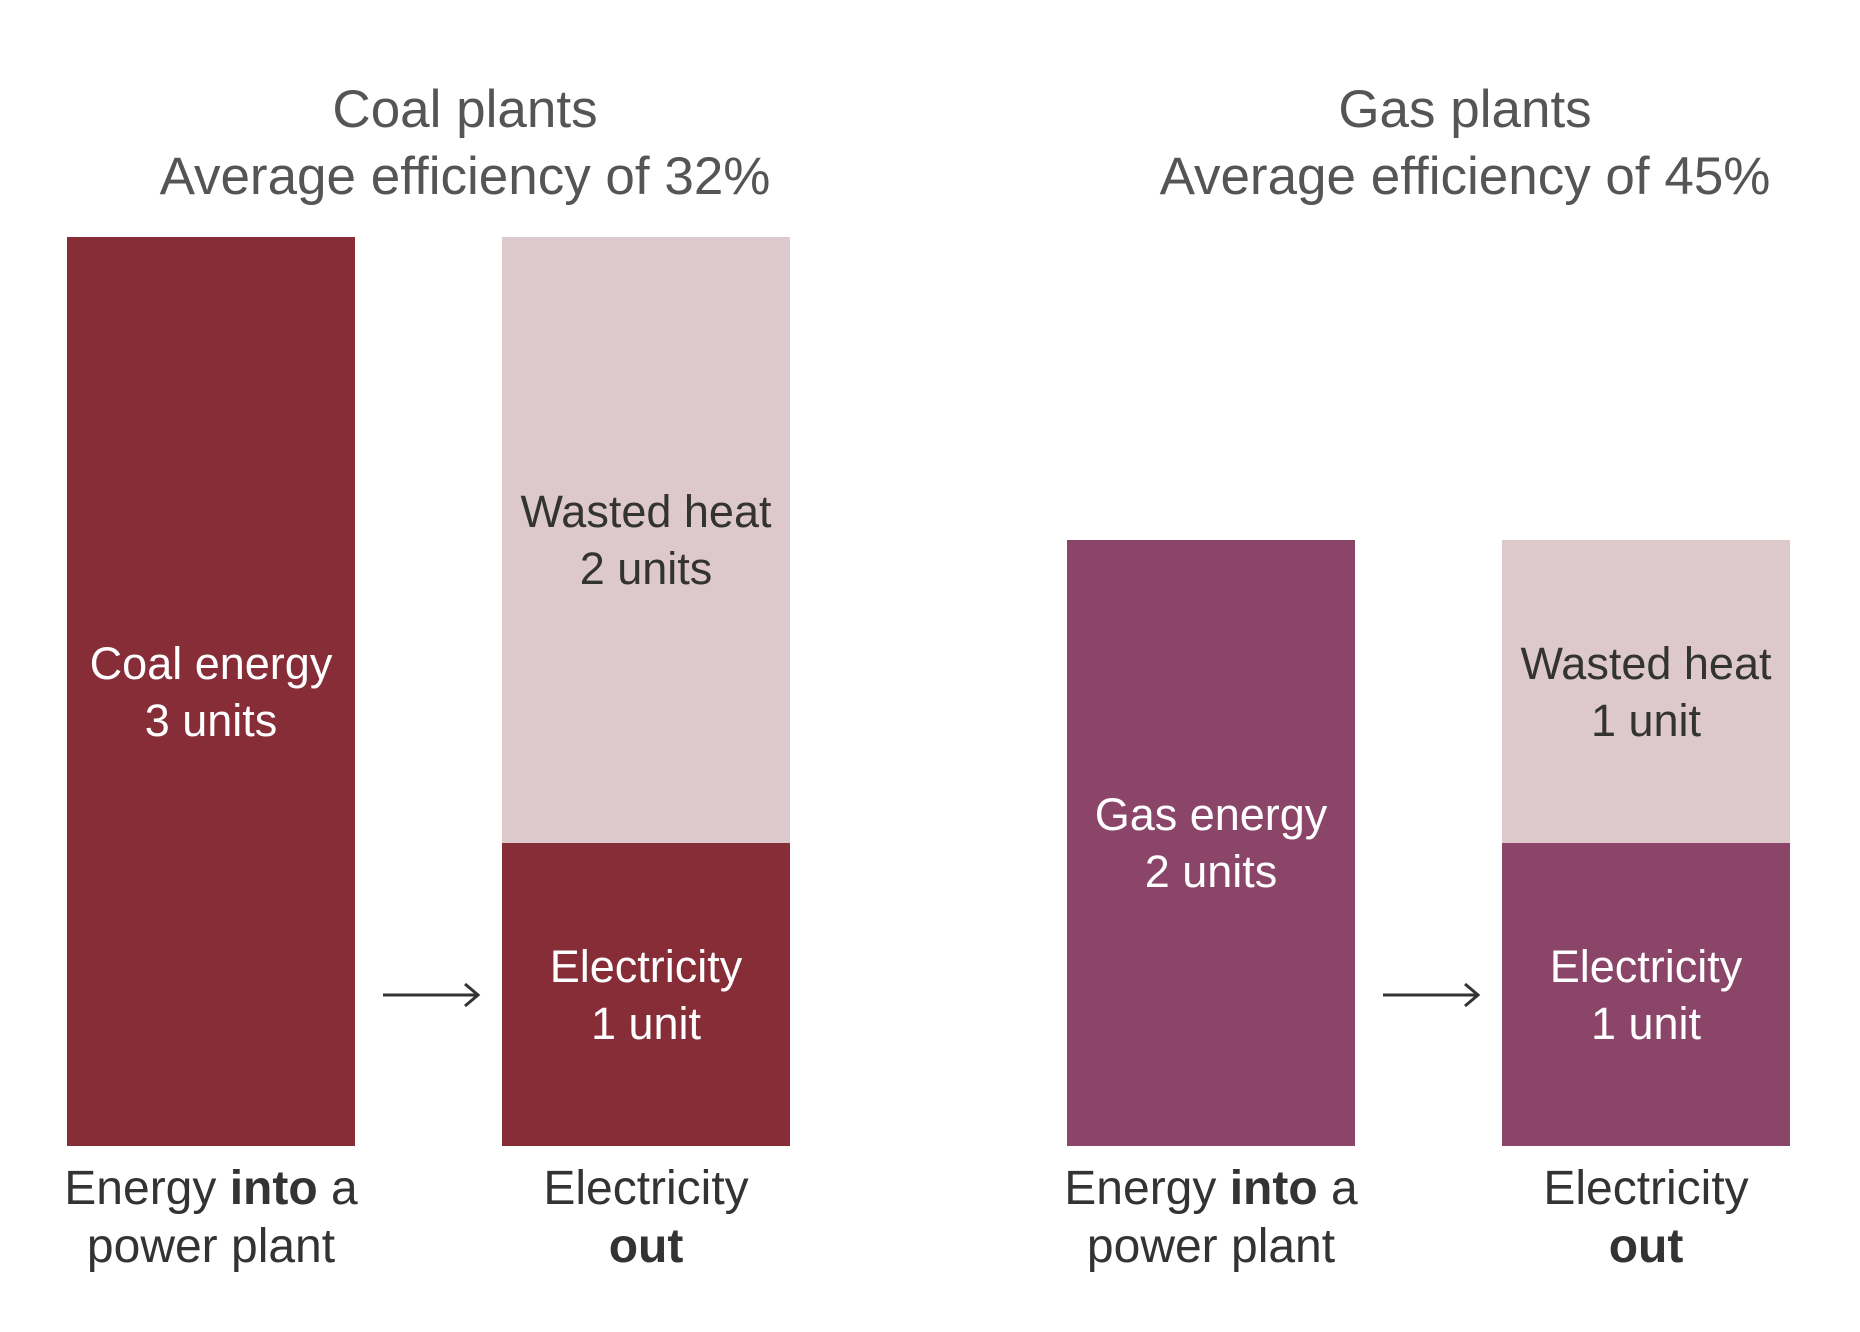  Describe the element at coordinates (646, 994) in the screenshot. I see `coal-electricity-bar: Electricity 1 unit` at that location.